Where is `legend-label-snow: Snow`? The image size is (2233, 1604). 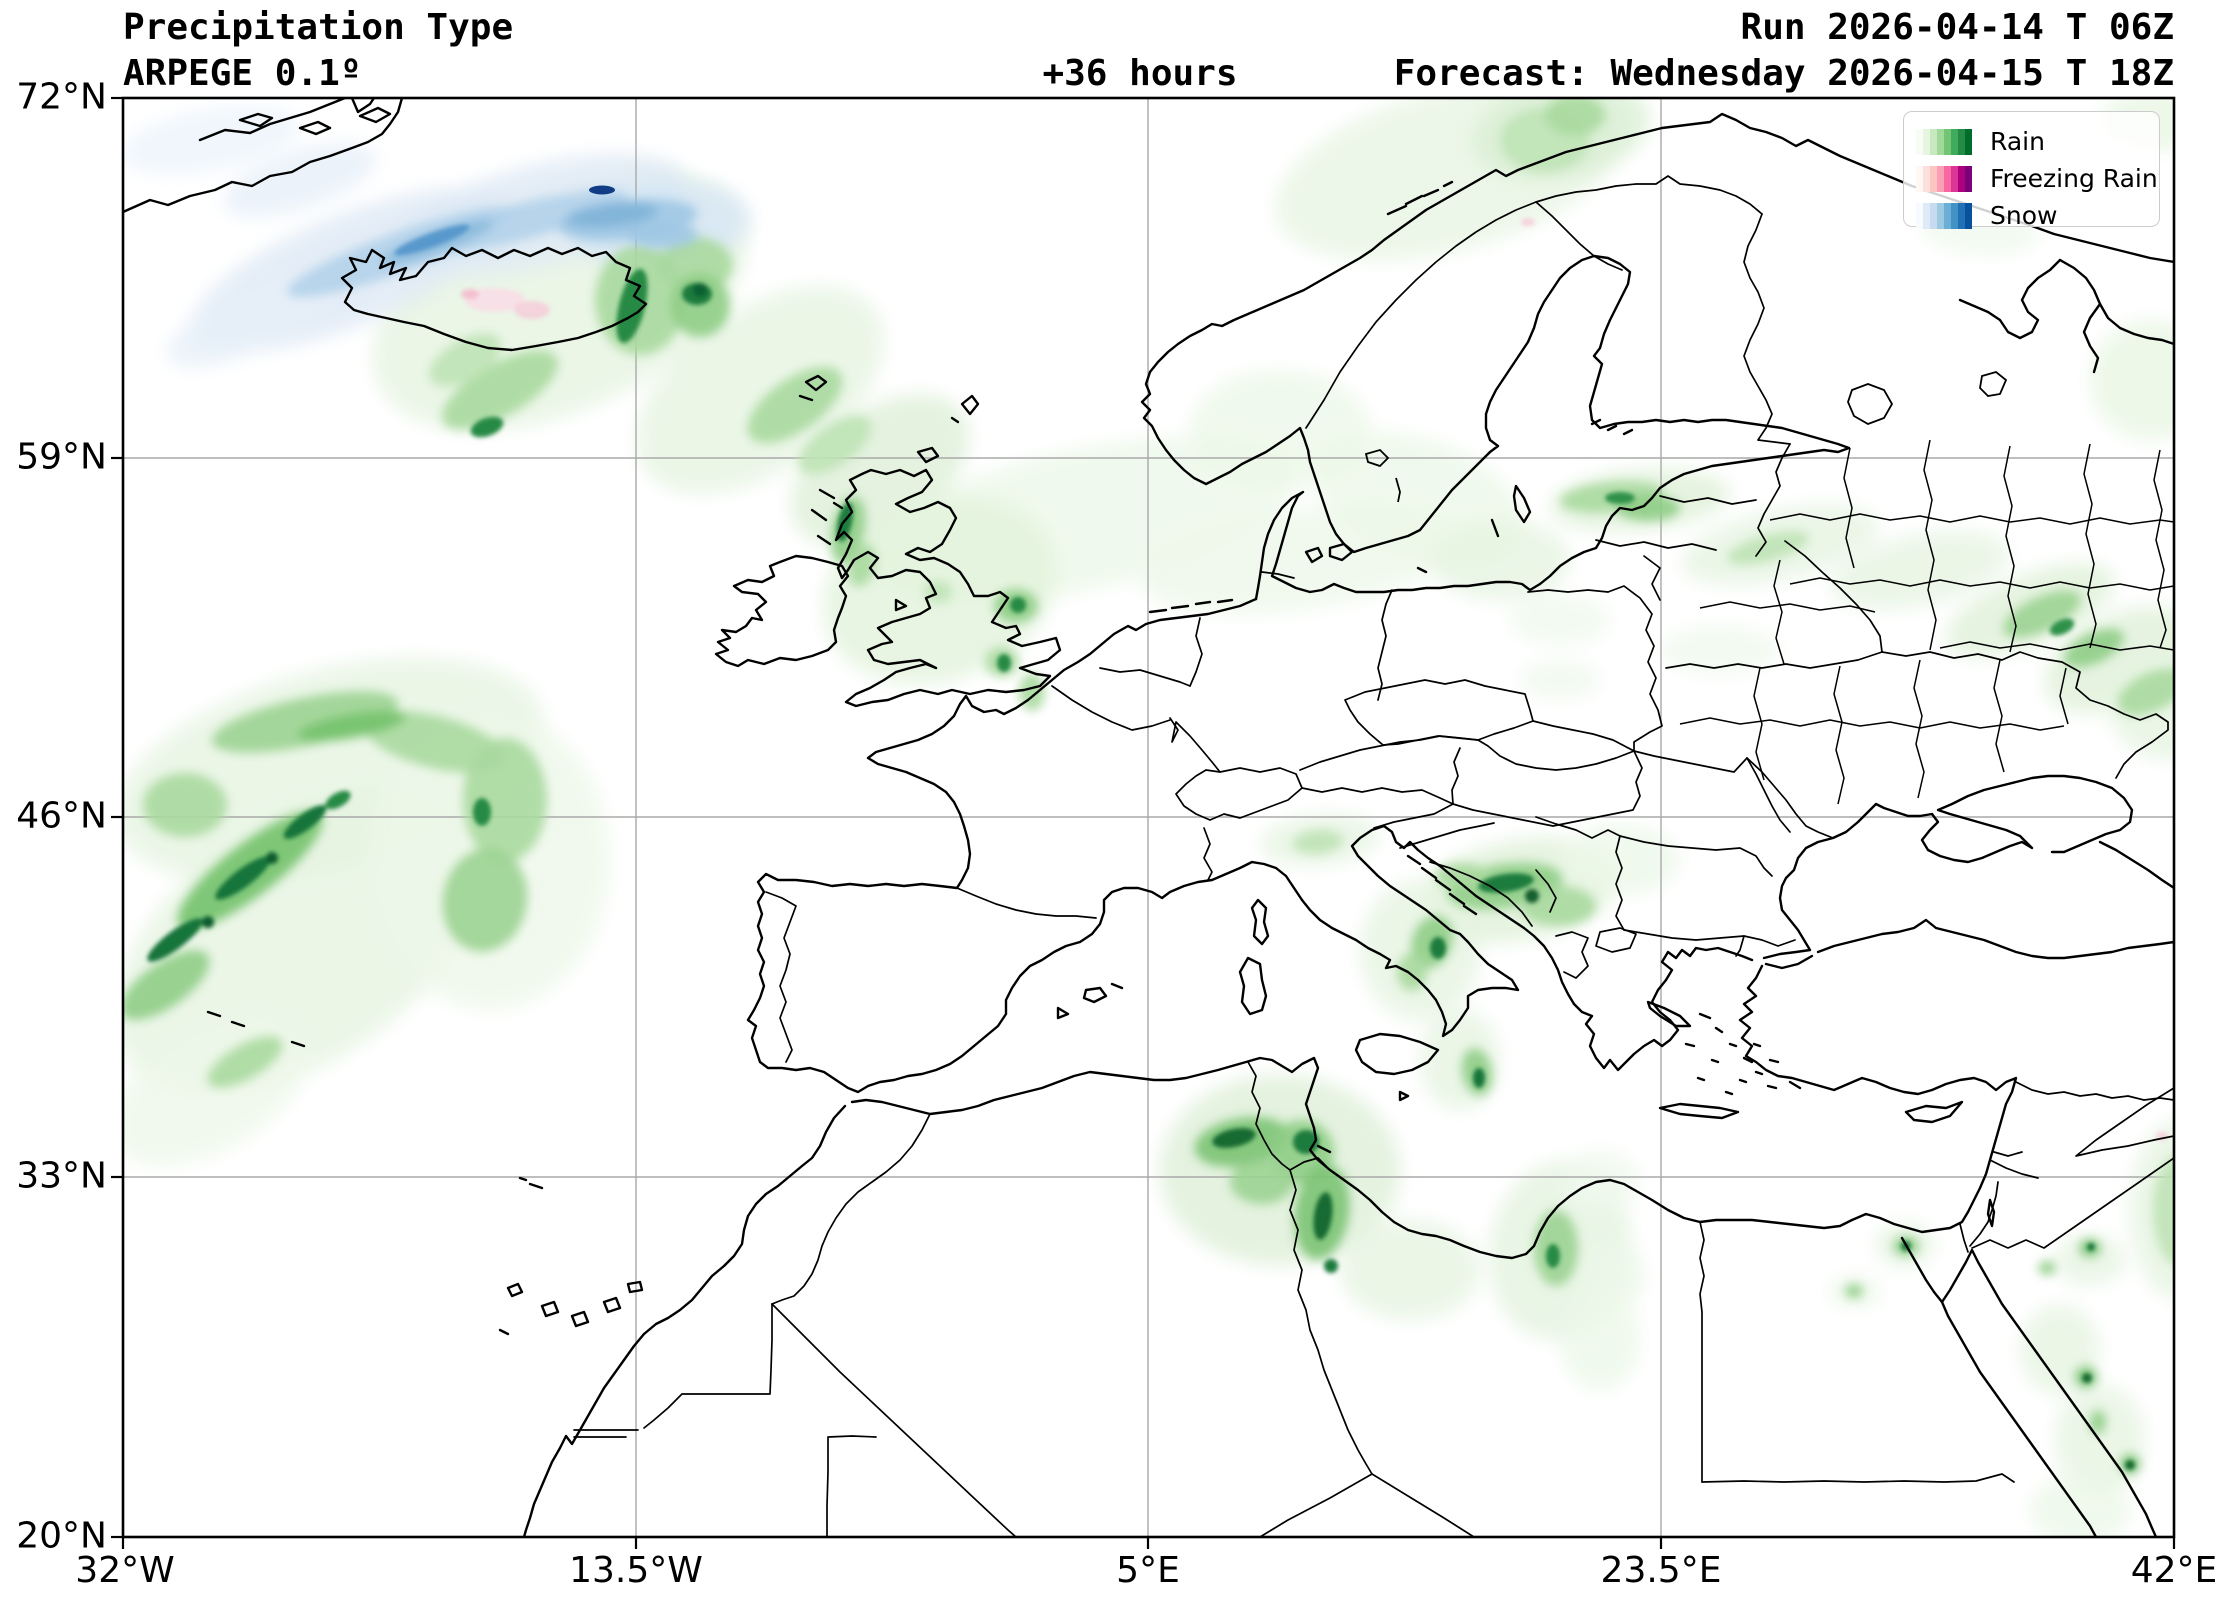 legend-label-snow: Snow is located at coordinates (2024, 215).